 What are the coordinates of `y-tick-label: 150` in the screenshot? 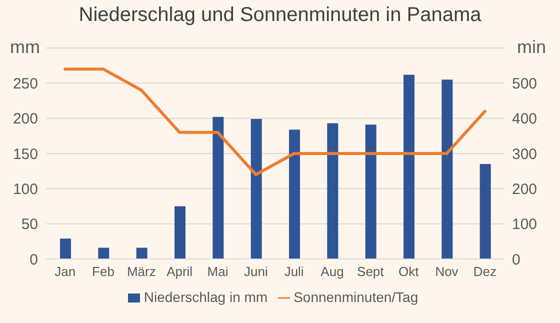 It's located at (25, 154).